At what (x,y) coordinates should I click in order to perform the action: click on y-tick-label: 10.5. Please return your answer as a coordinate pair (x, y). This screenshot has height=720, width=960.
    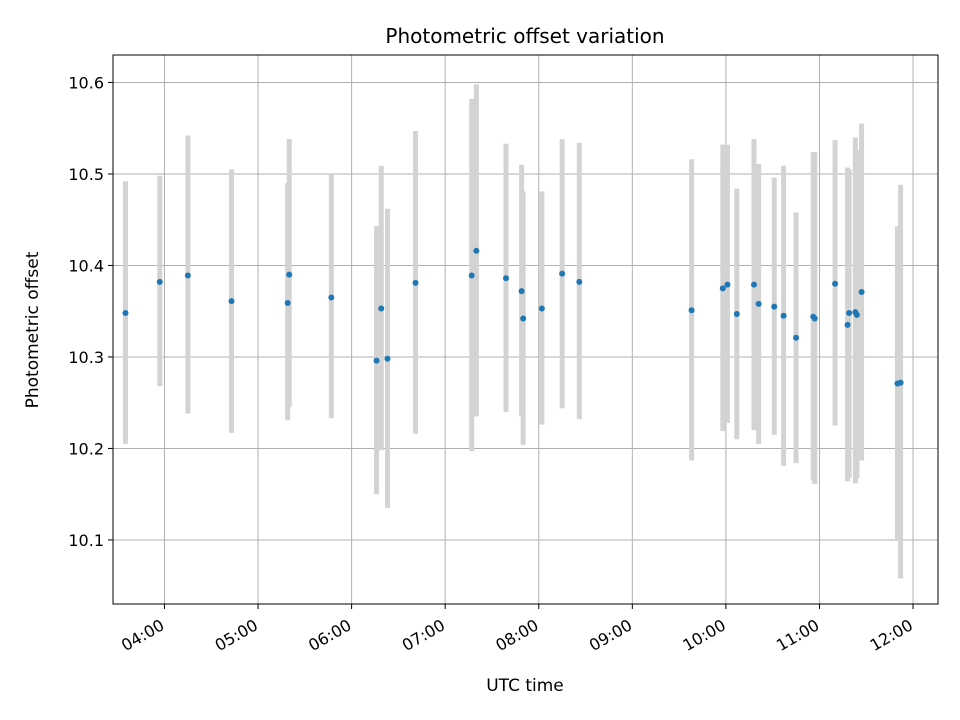
    Looking at the image, I should click on (86, 174).